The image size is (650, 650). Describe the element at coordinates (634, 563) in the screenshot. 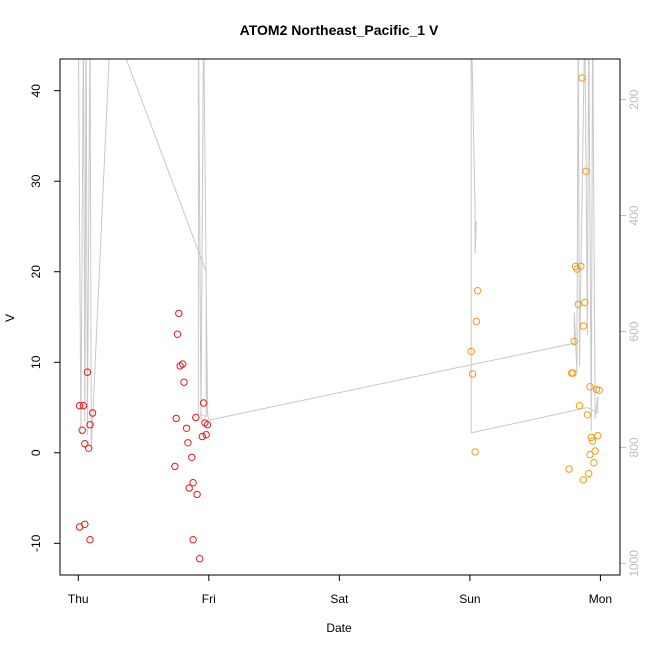

I see `y2-tick-label: 1000` at that location.